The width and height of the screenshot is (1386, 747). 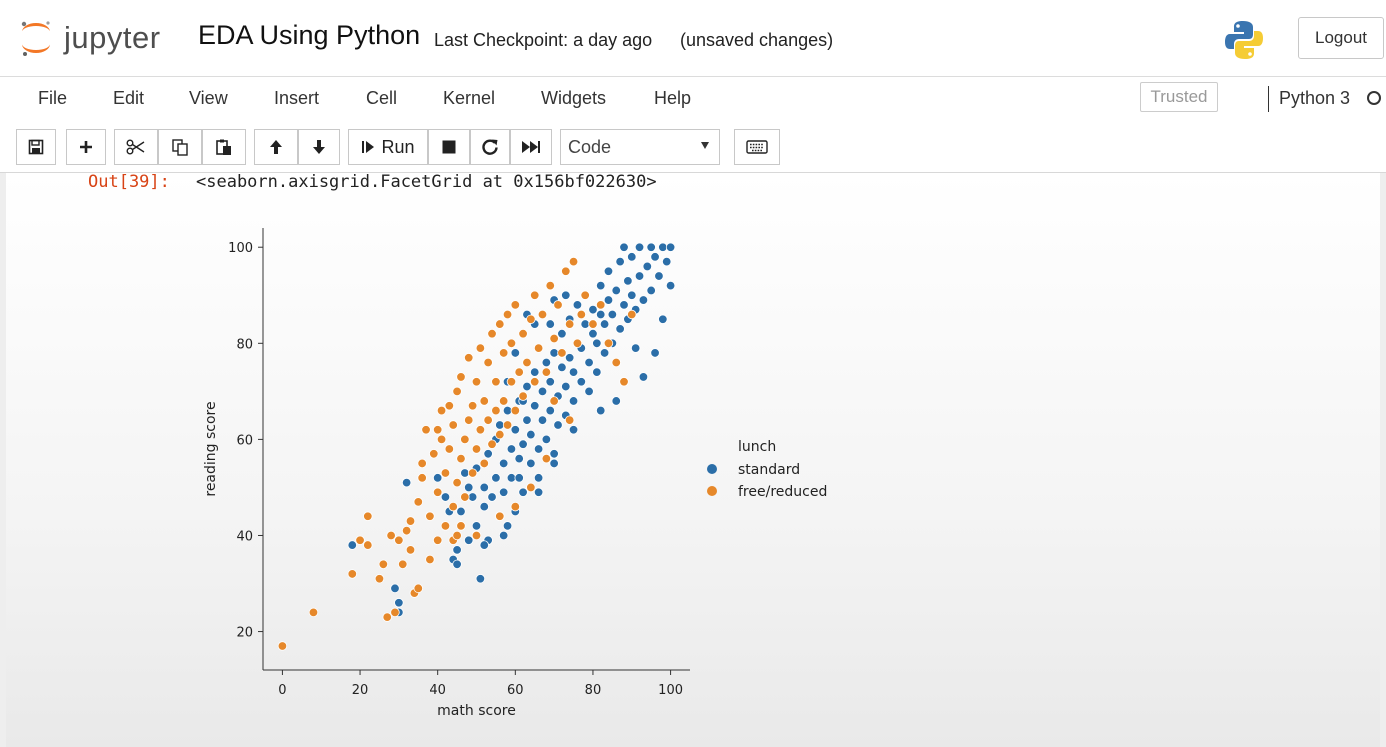 I want to click on save-button, so click(x=36, y=147).